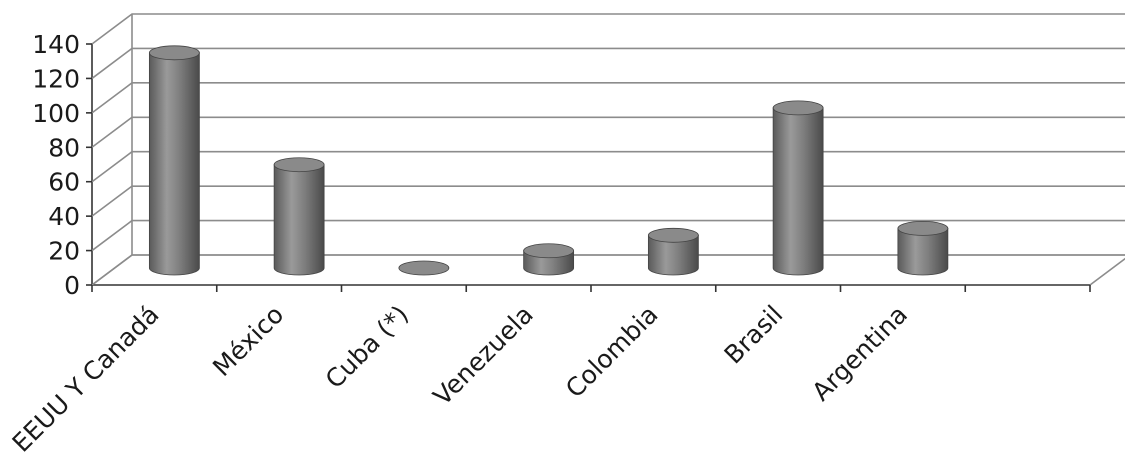 This screenshot has width=1125, height=473. Describe the element at coordinates (64, 251) in the screenshot. I see `y-tick-label: 20` at that location.